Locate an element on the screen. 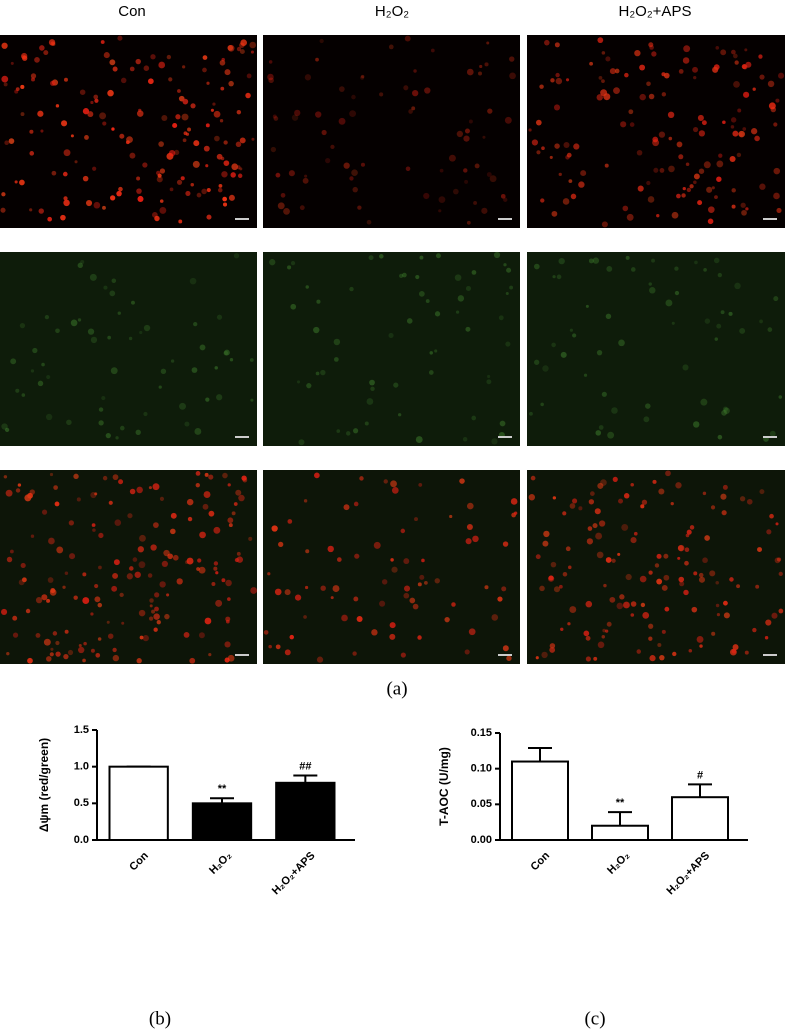 The width and height of the screenshot is (785, 1032). bar is located at coordinates (138, 803).